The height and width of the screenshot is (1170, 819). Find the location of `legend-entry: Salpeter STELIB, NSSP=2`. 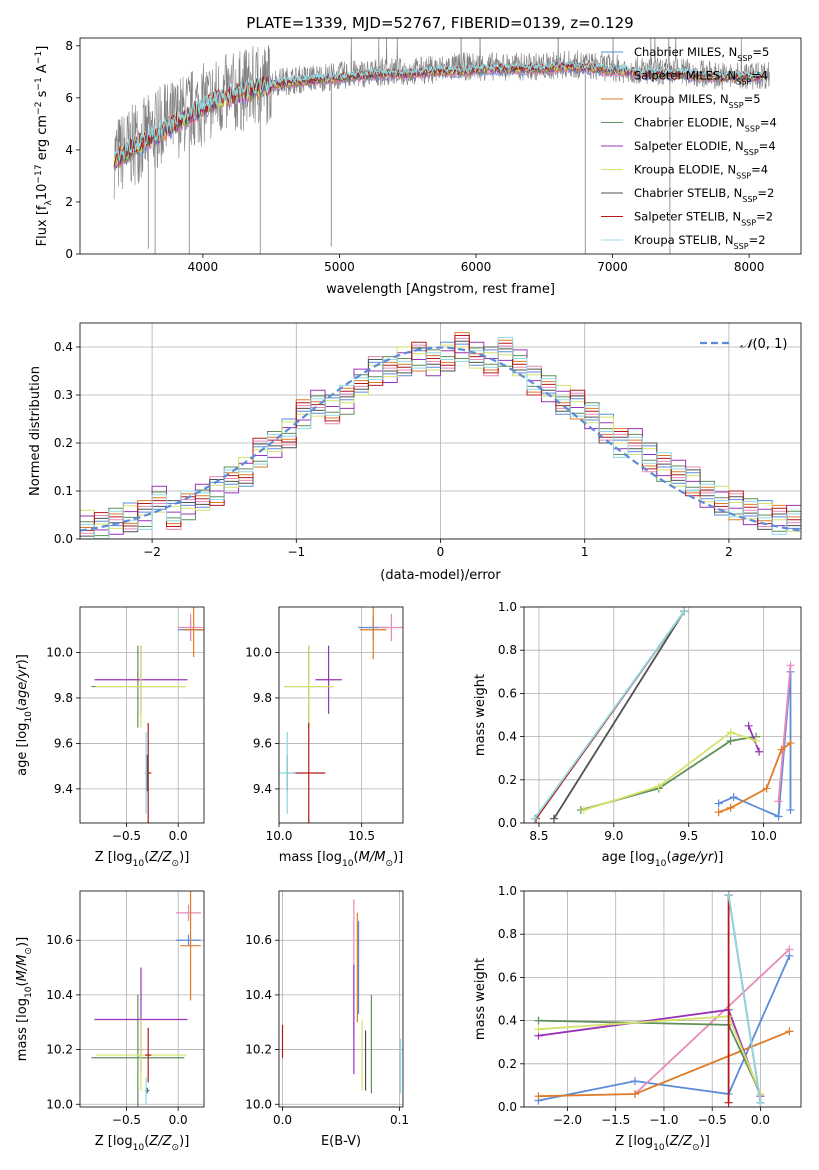

legend-entry: Salpeter STELIB, NSSP=2 is located at coordinates (703, 219).